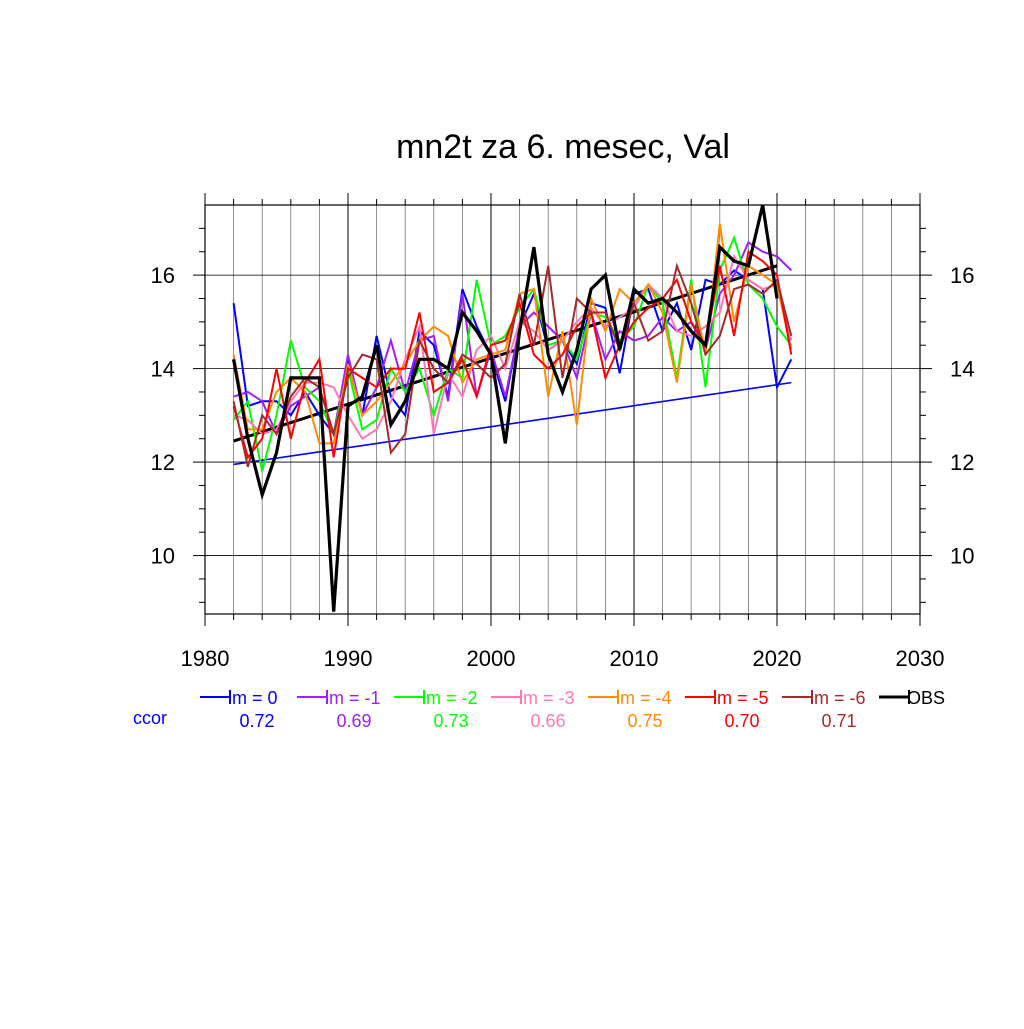 Image resolution: width=1024 pixels, height=1029 pixels. I want to click on legend-ccor-3: 0.66, so click(547, 721).